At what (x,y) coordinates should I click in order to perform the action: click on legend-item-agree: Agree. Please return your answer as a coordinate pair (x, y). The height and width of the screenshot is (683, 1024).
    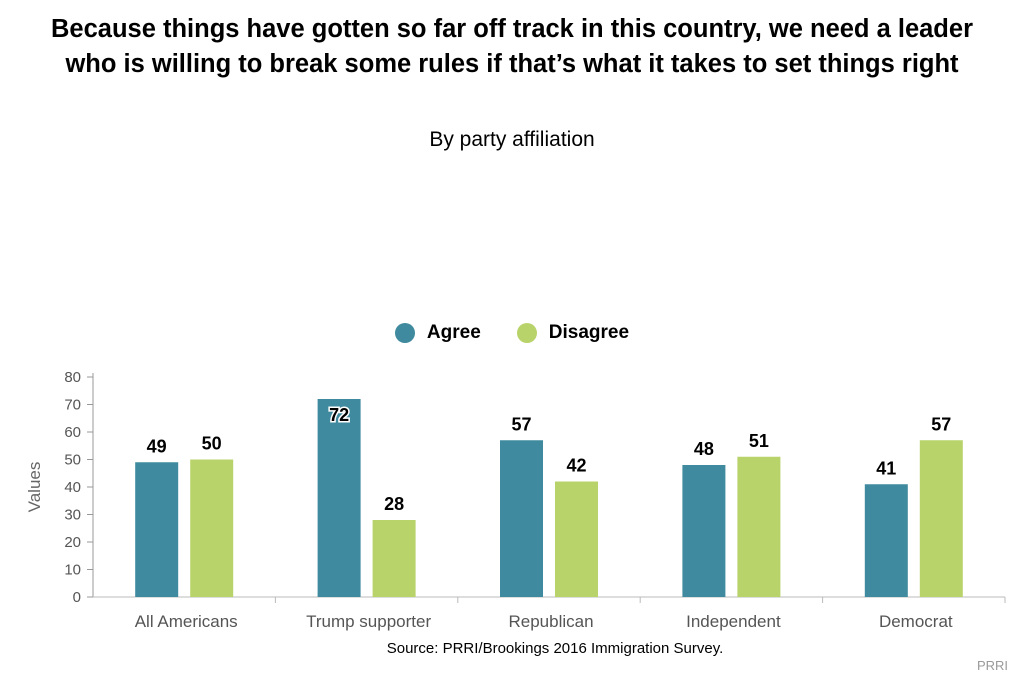
    Looking at the image, I should click on (437, 333).